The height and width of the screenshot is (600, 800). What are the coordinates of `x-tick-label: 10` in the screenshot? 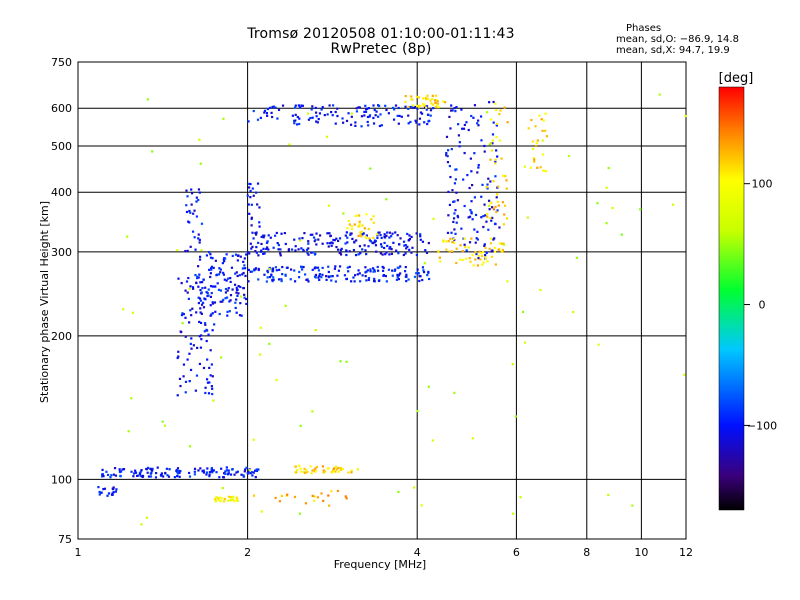 It's located at (641, 552).